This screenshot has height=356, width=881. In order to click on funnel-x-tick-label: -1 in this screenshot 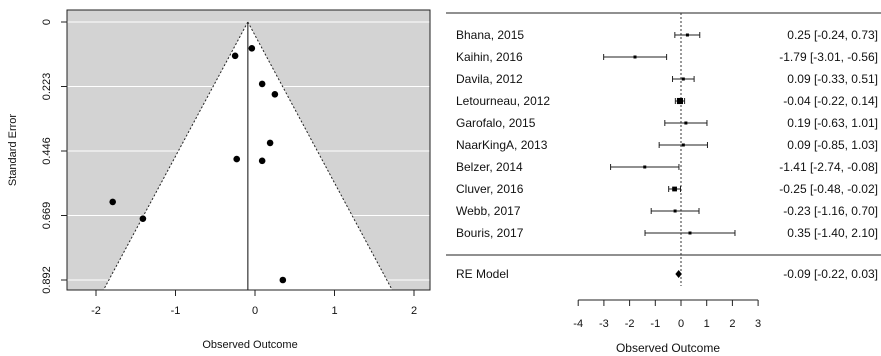, I will do `click(176, 311)`.